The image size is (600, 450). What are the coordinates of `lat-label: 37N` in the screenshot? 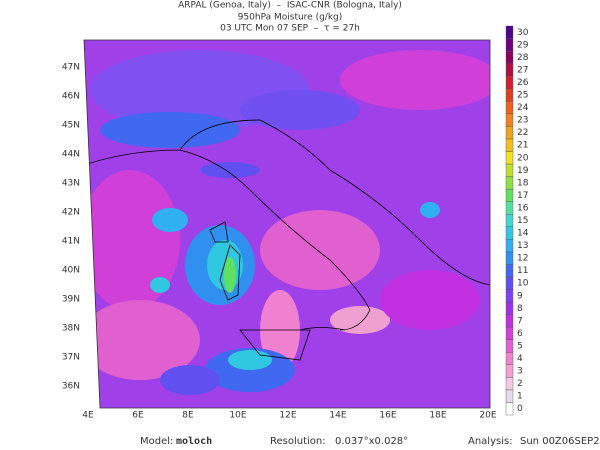 It's located at (71, 358).